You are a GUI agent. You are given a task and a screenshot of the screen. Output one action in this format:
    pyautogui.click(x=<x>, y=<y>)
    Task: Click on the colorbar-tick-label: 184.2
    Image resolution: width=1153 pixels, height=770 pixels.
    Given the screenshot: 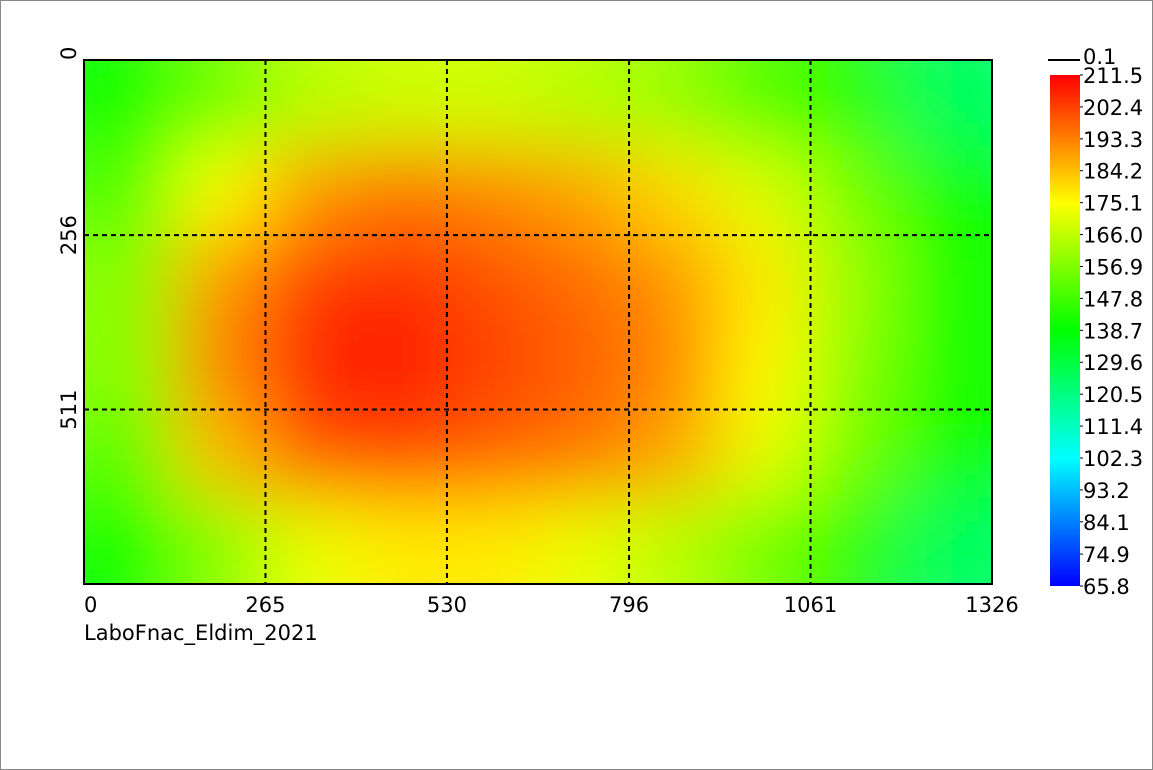 What is the action you would take?
    pyautogui.click(x=1113, y=172)
    